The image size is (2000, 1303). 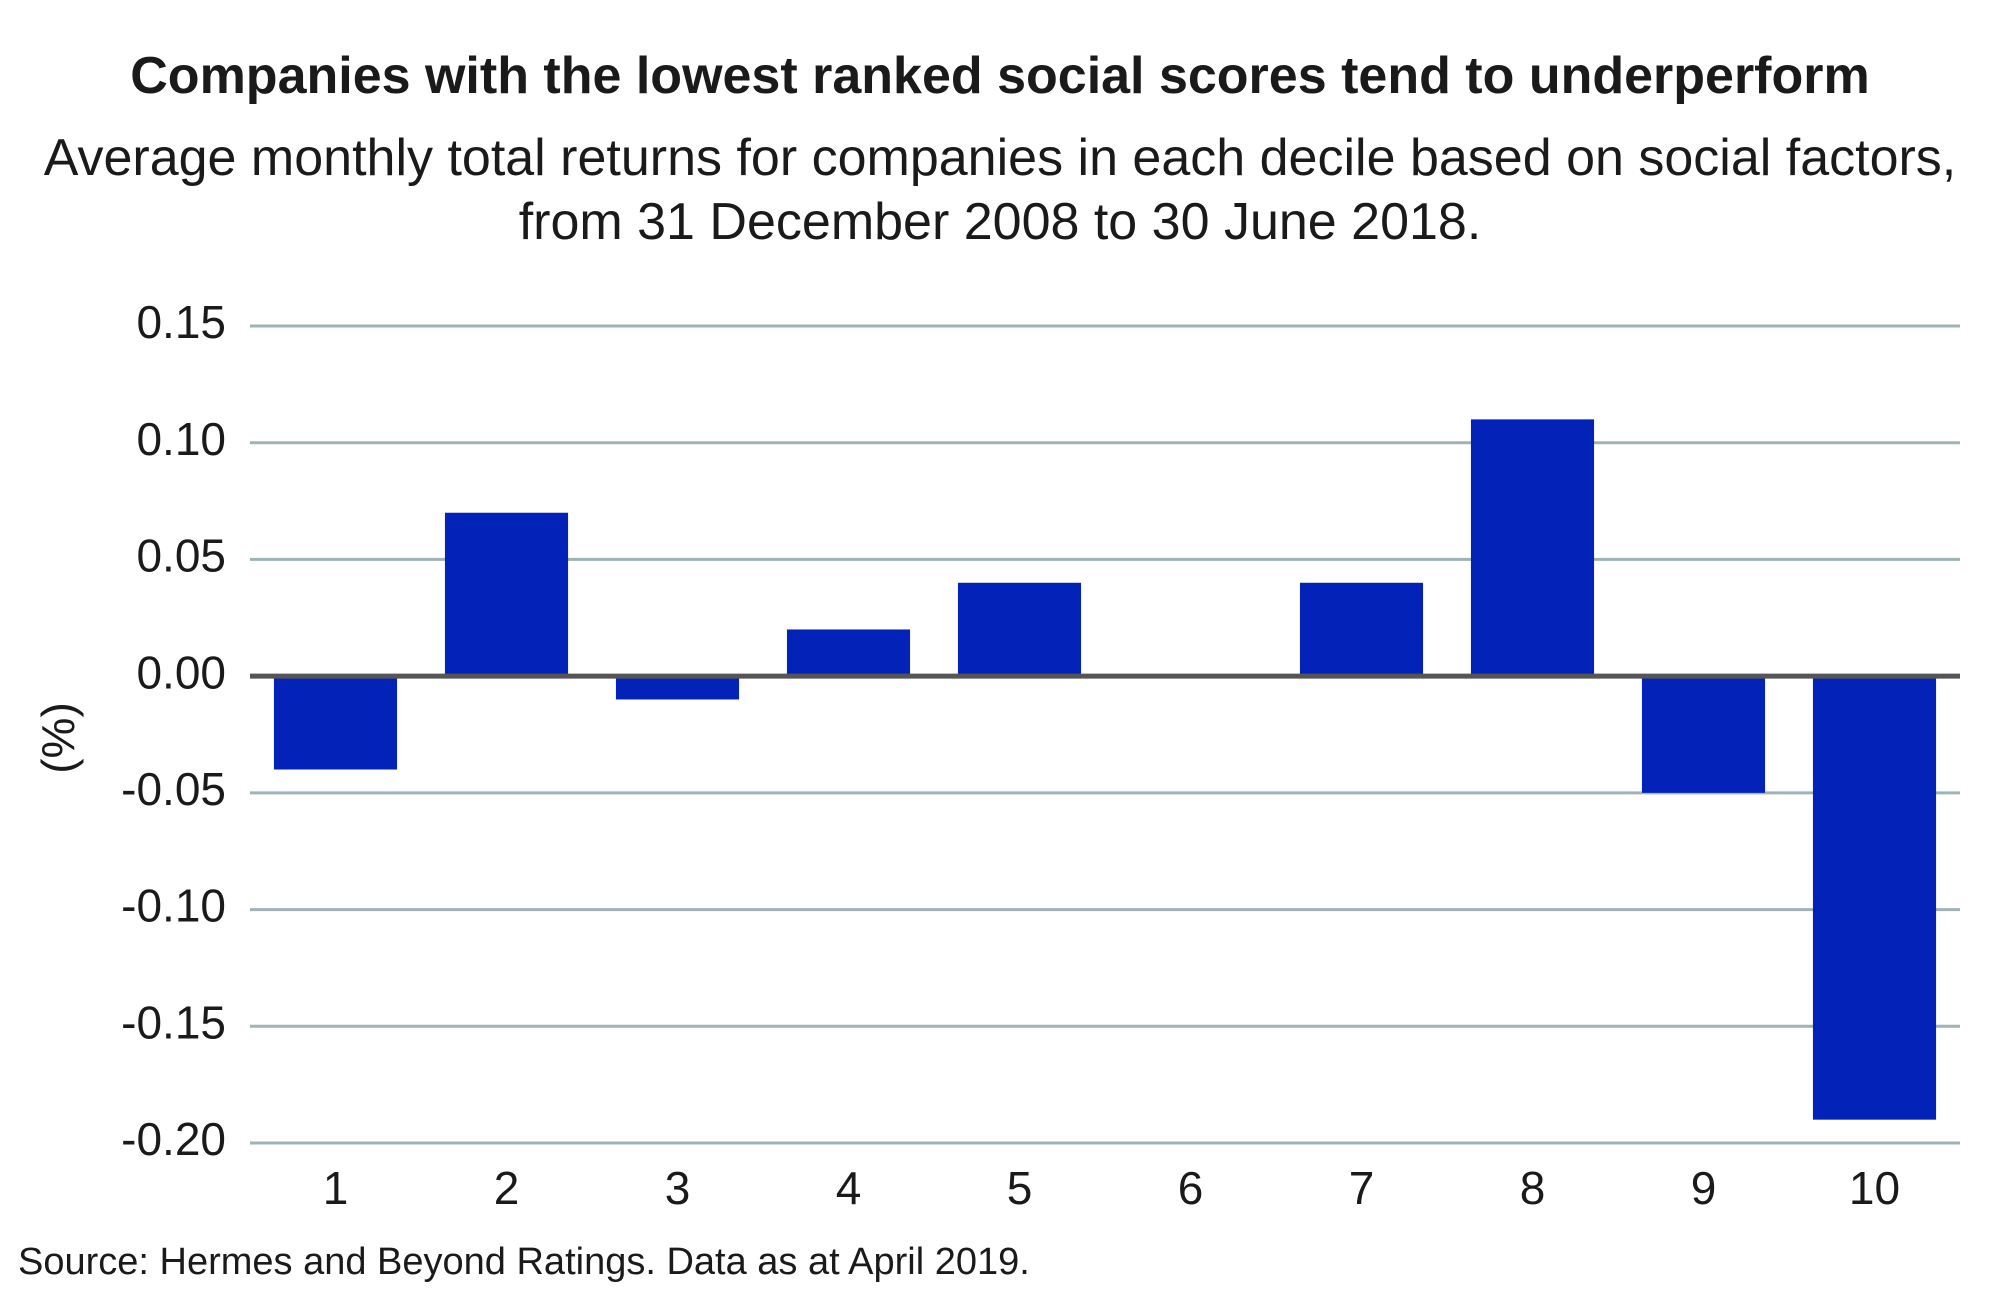 I want to click on y-axis-ticks: 0.15 0.10 0.05 0.00 -0.05 -0.10 -0.15 -0.20, so click(x=173, y=730).